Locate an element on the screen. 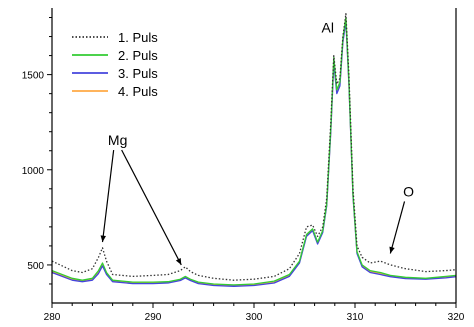 This screenshot has width=474, height=327. x-tick-label: 320 is located at coordinates (456, 317).